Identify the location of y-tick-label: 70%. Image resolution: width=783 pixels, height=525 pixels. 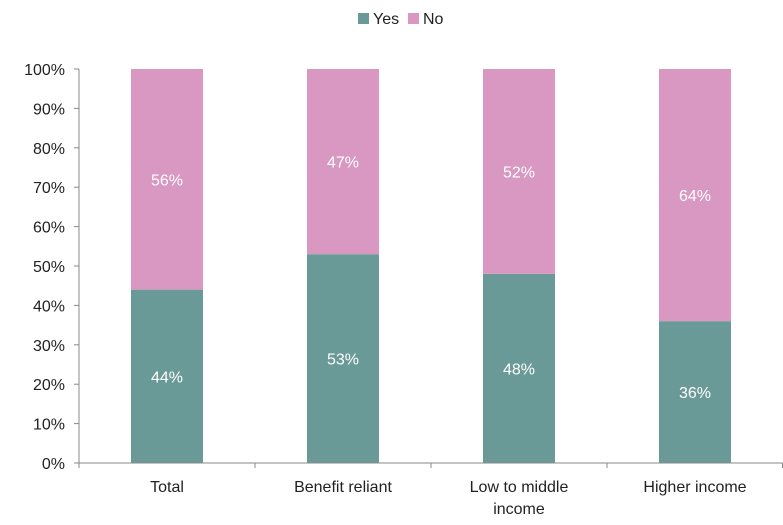
(49, 188).